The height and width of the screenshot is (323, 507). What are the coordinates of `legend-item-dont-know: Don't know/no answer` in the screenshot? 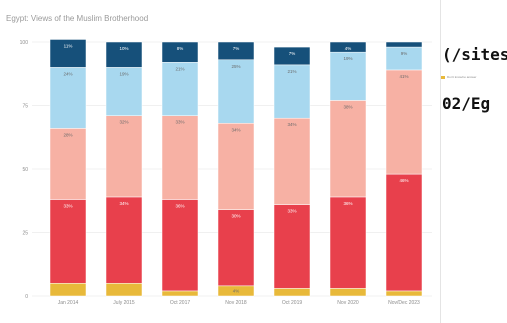 It's located at (458, 77).